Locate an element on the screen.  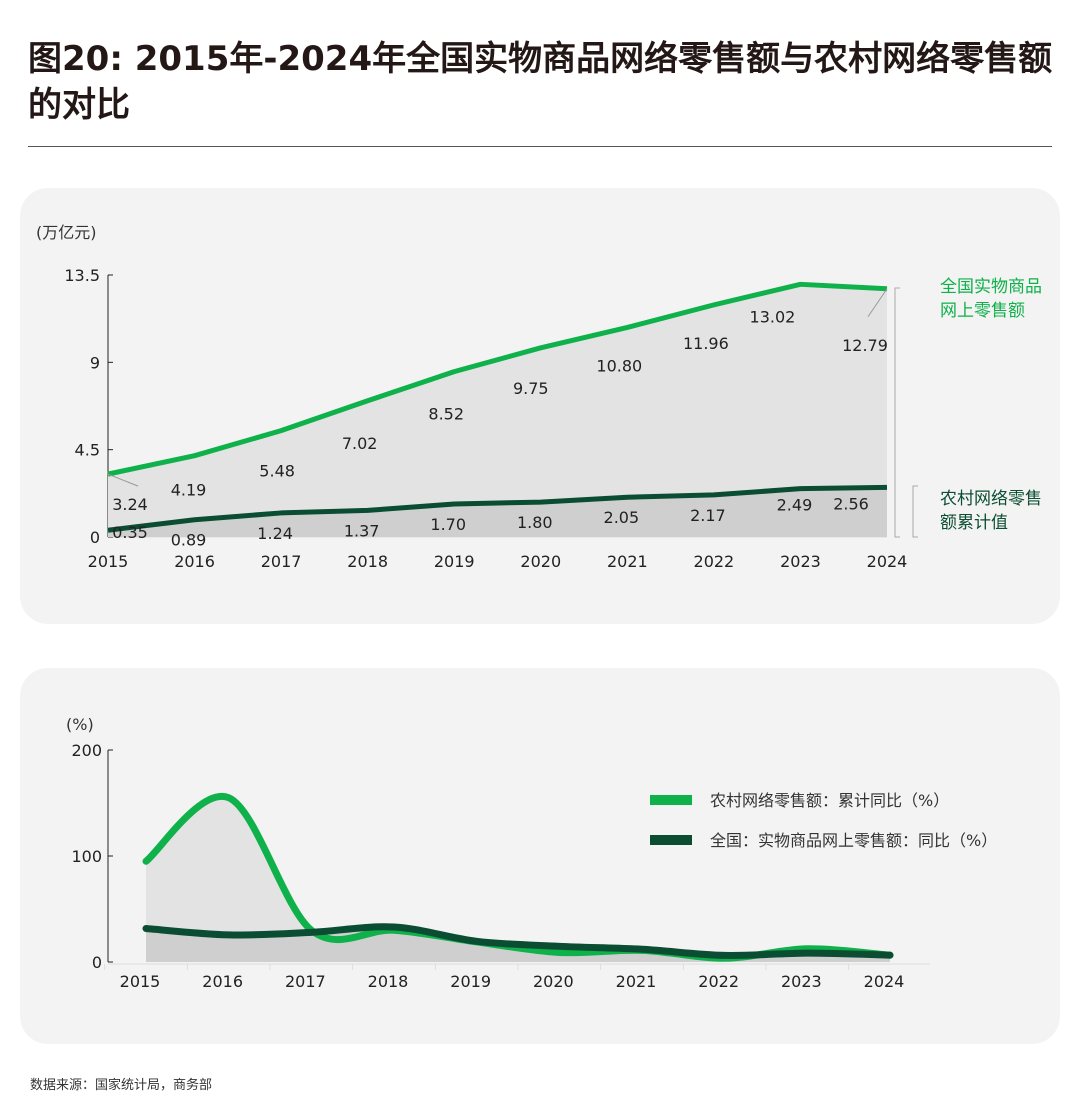
y-axis-unit: (万亿元) is located at coordinates (66, 232).